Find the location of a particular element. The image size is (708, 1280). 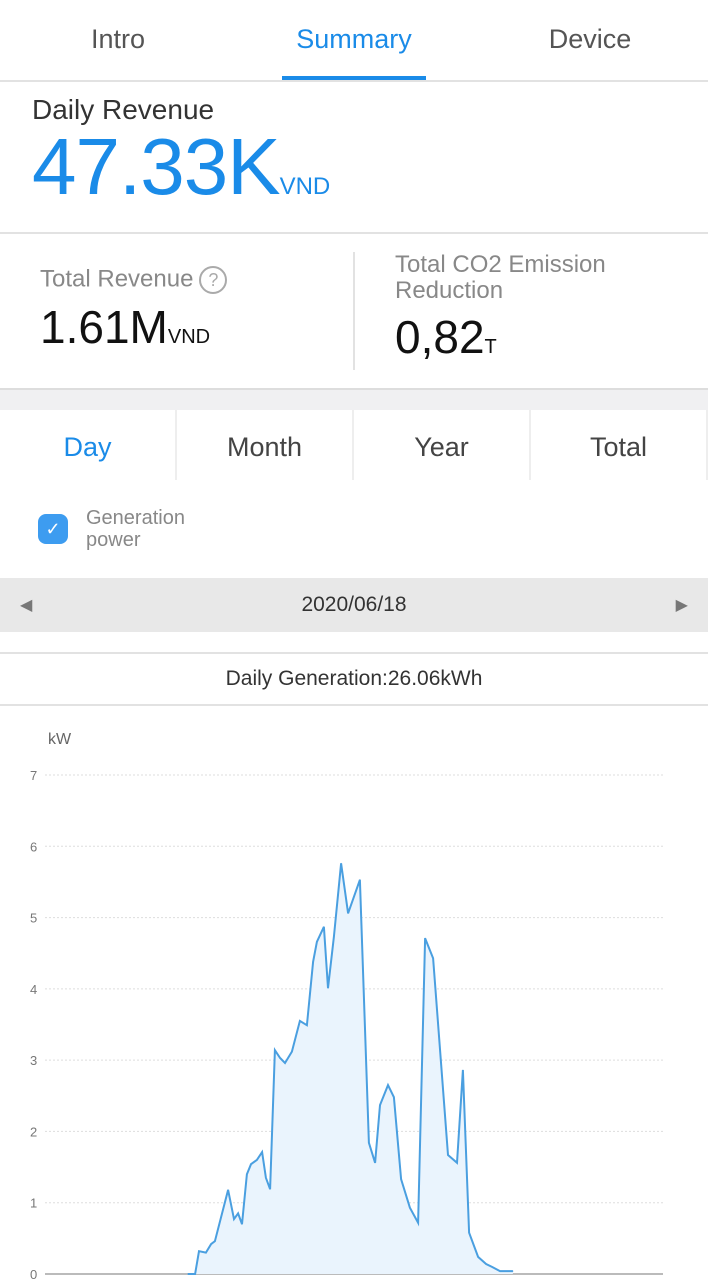

legend-label: Generation power is located at coordinates (135, 529).